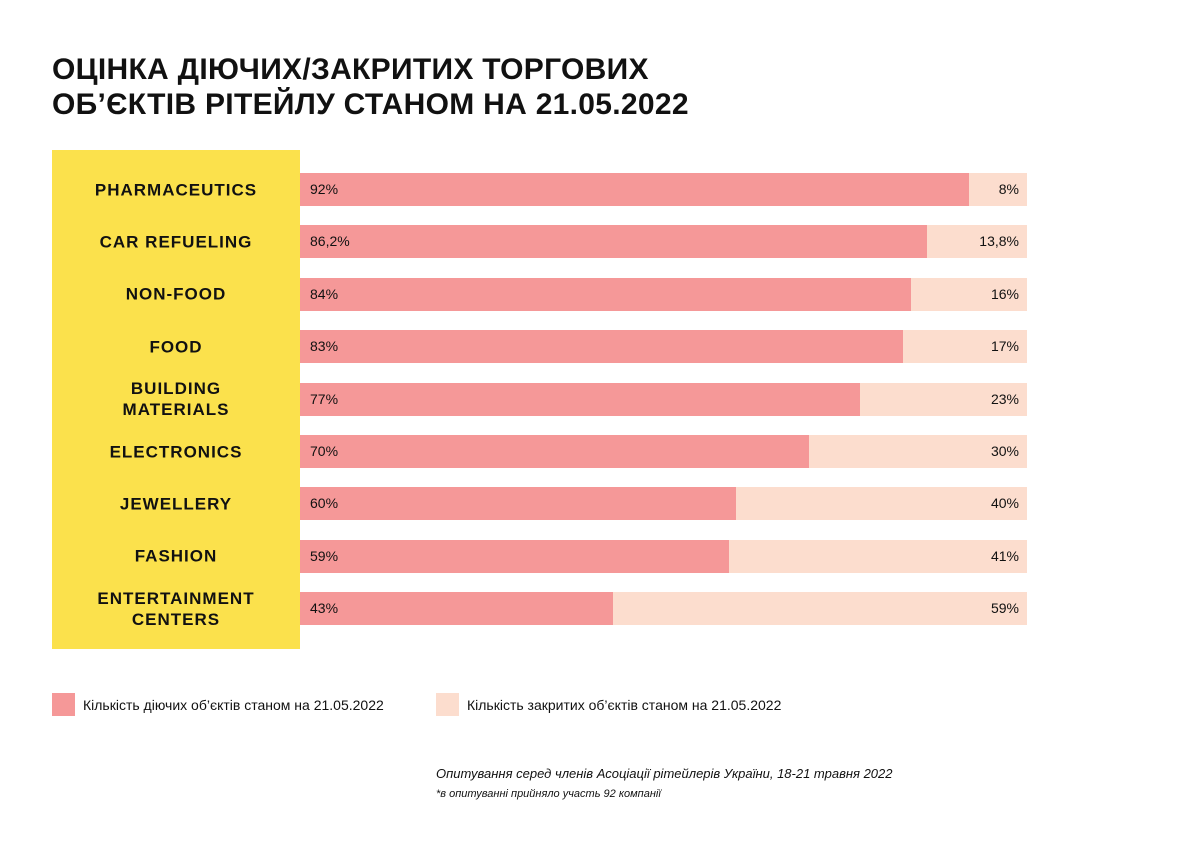  What do you see at coordinates (176, 389) in the screenshot?
I see `category-label-line: BUILDING` at bounding box center [176, 389].